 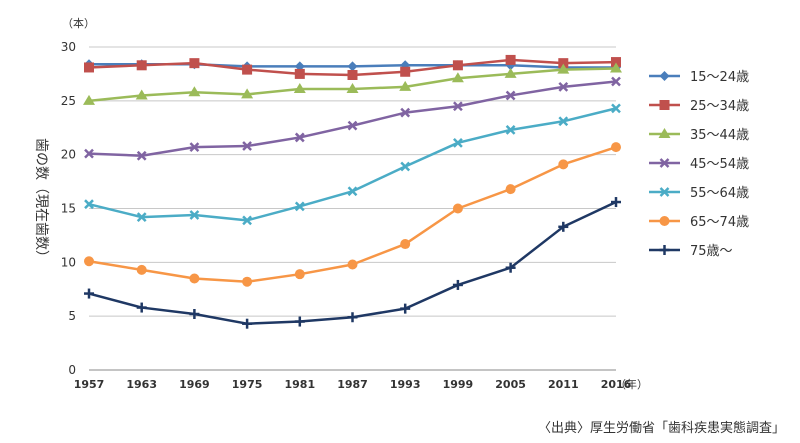 What do you see at coordinates (141, 384) in the screenshot?
I see `x-tick-label: 1963` at bounding box center [141, 384].